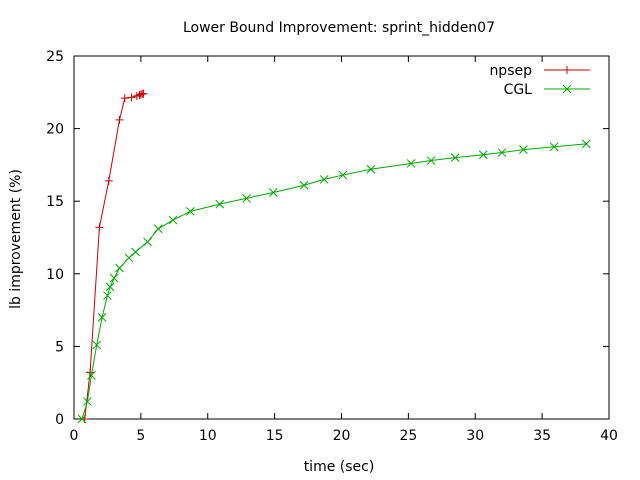  I want to click on legend-sample-npsep, so click(567, 70).